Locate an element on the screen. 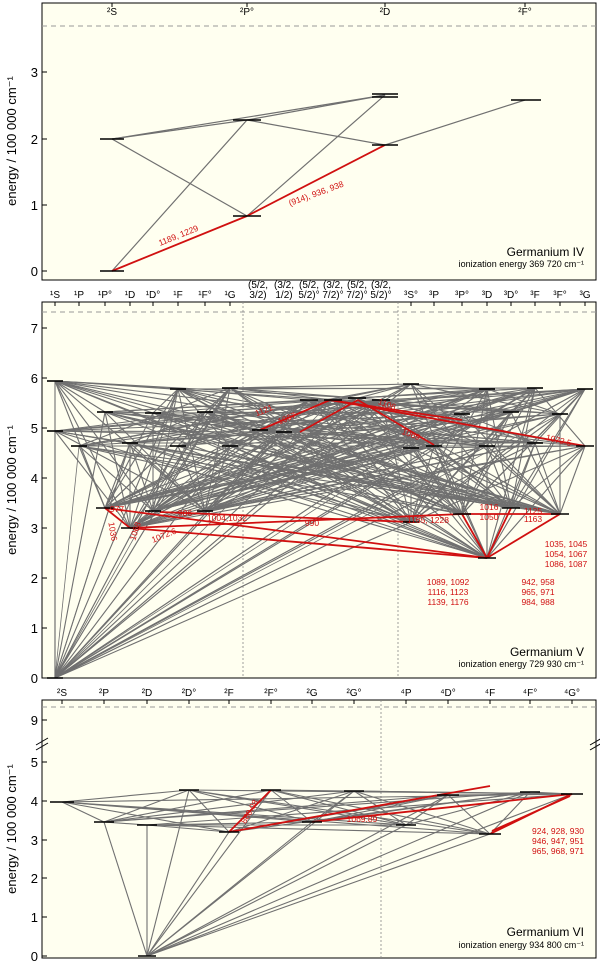  y-axis-ticks: 0 1 2 3 4 5 6 7 is located at coordinates (39, 503).